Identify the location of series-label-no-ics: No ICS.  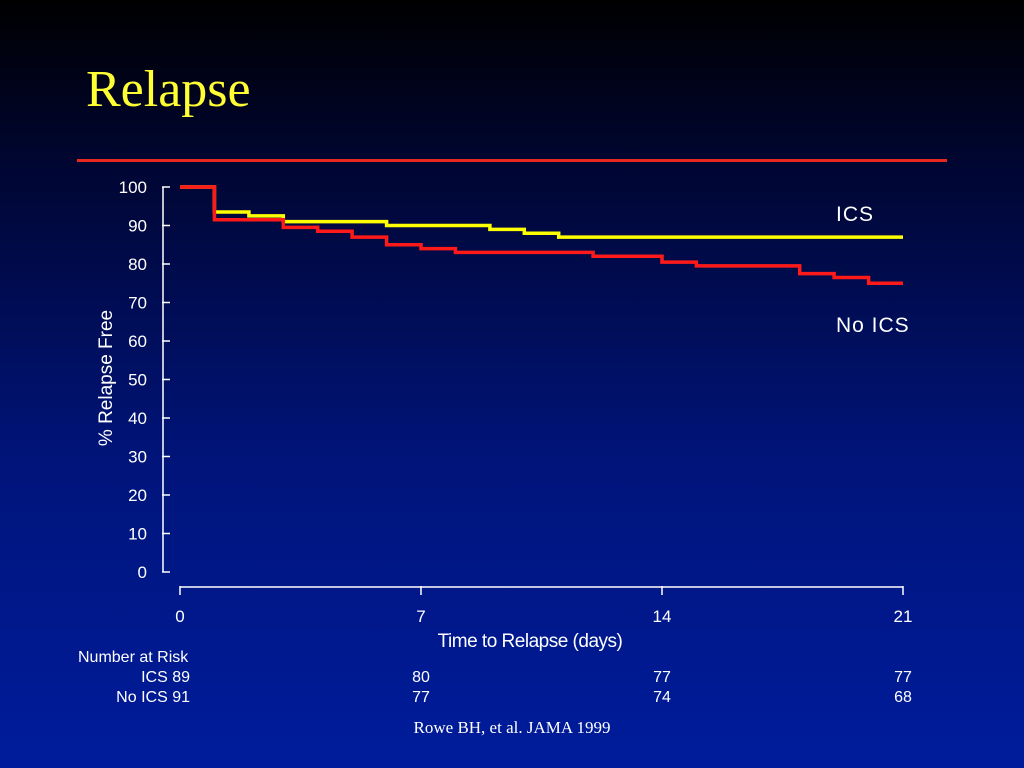
(873, 325).